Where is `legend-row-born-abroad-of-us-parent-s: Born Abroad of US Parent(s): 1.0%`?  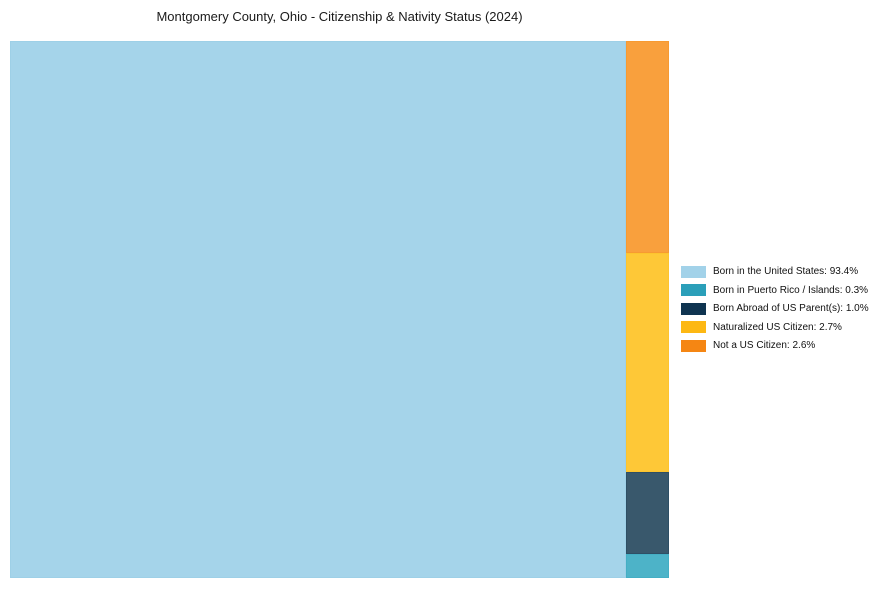 legend-row-born-abroad-of-us-parent-s: Born Abroad of US Parent(s): 1.0% is located at coordinates (775, 308).